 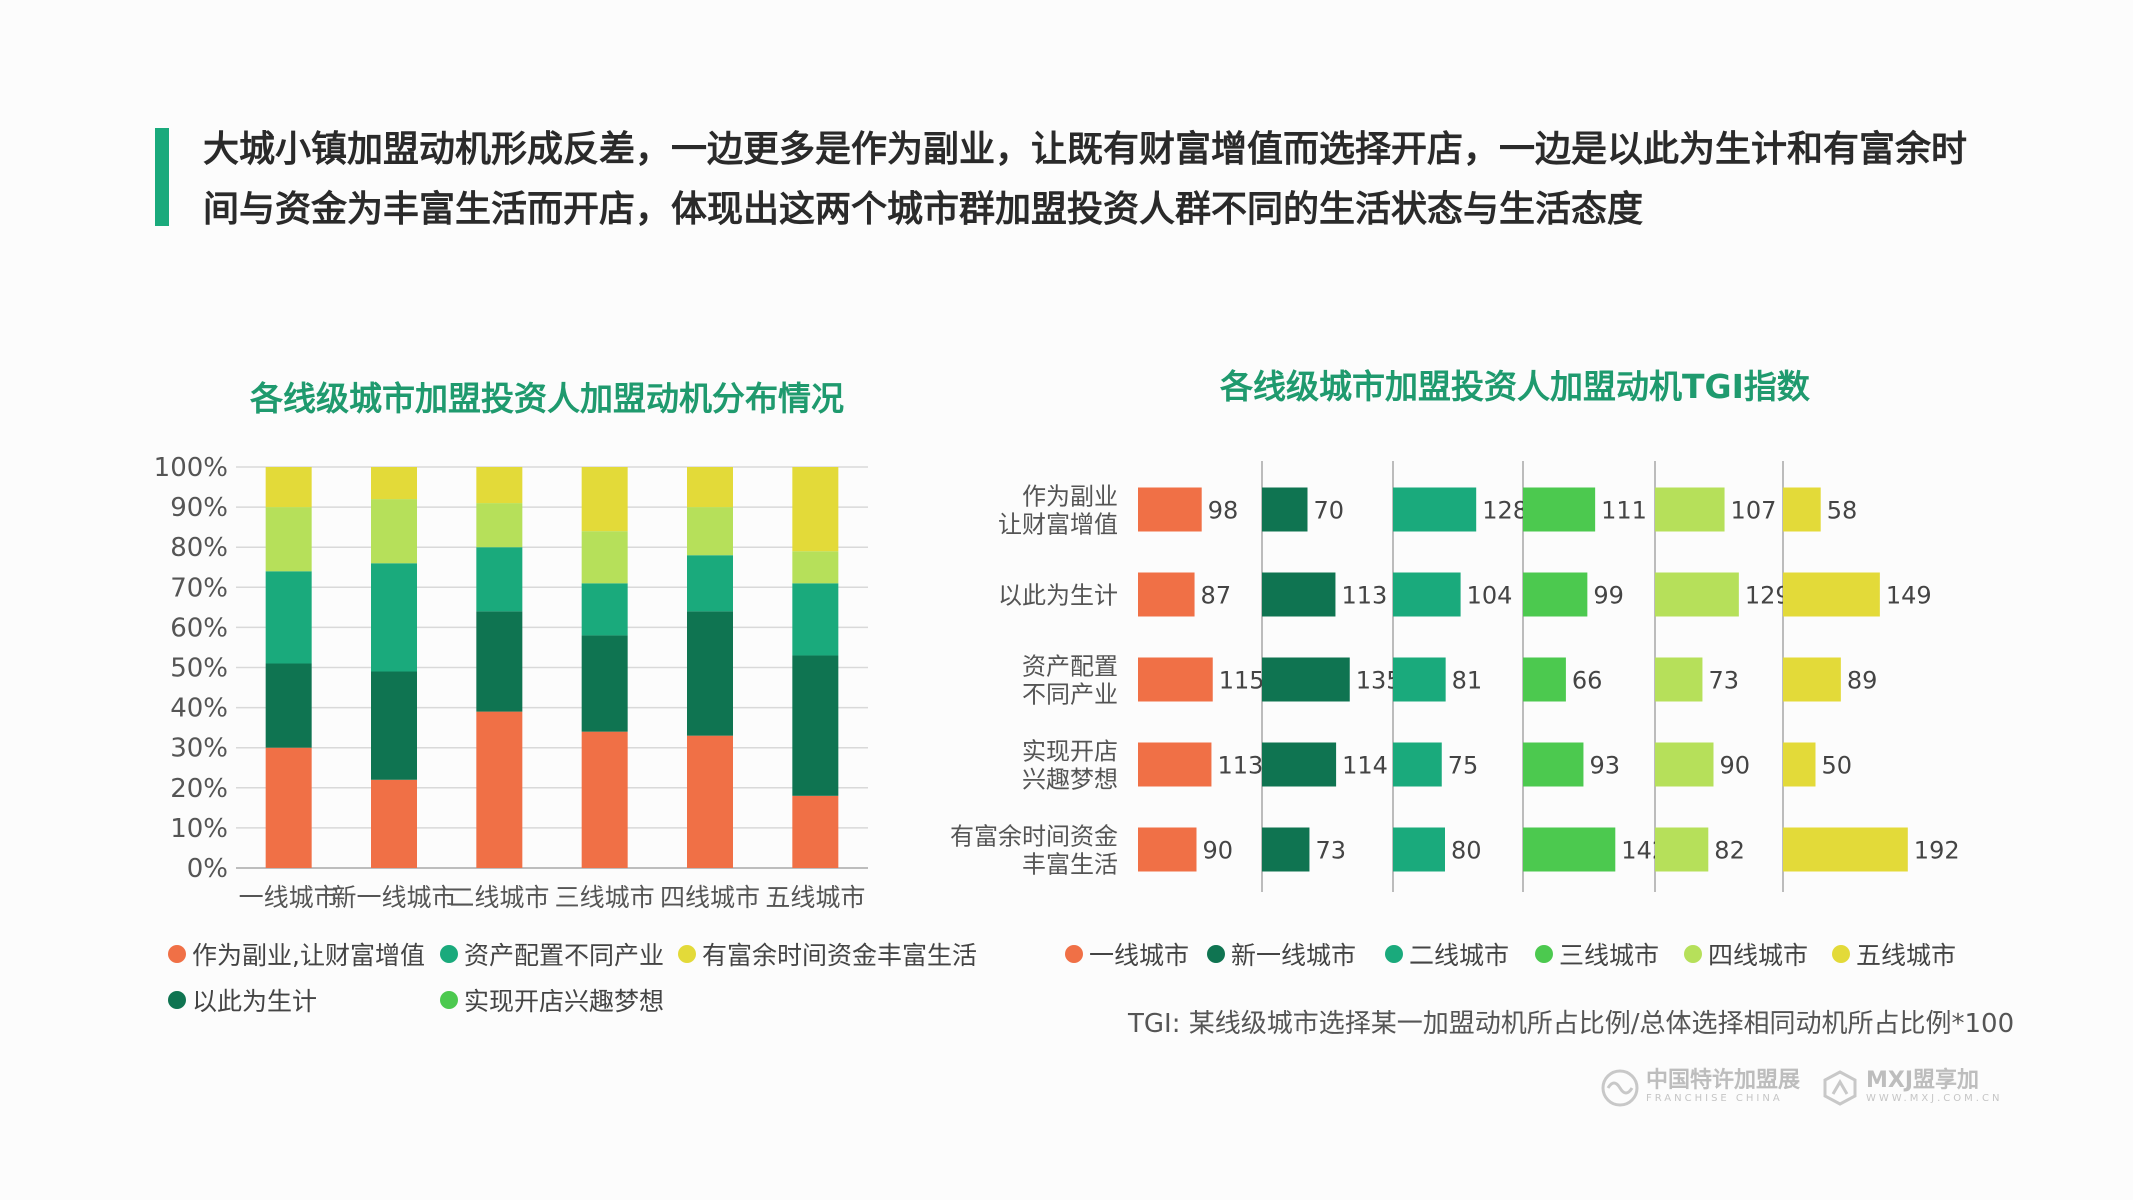 I want to click on y-tick-label: 100%, so click(x=191, y=468).